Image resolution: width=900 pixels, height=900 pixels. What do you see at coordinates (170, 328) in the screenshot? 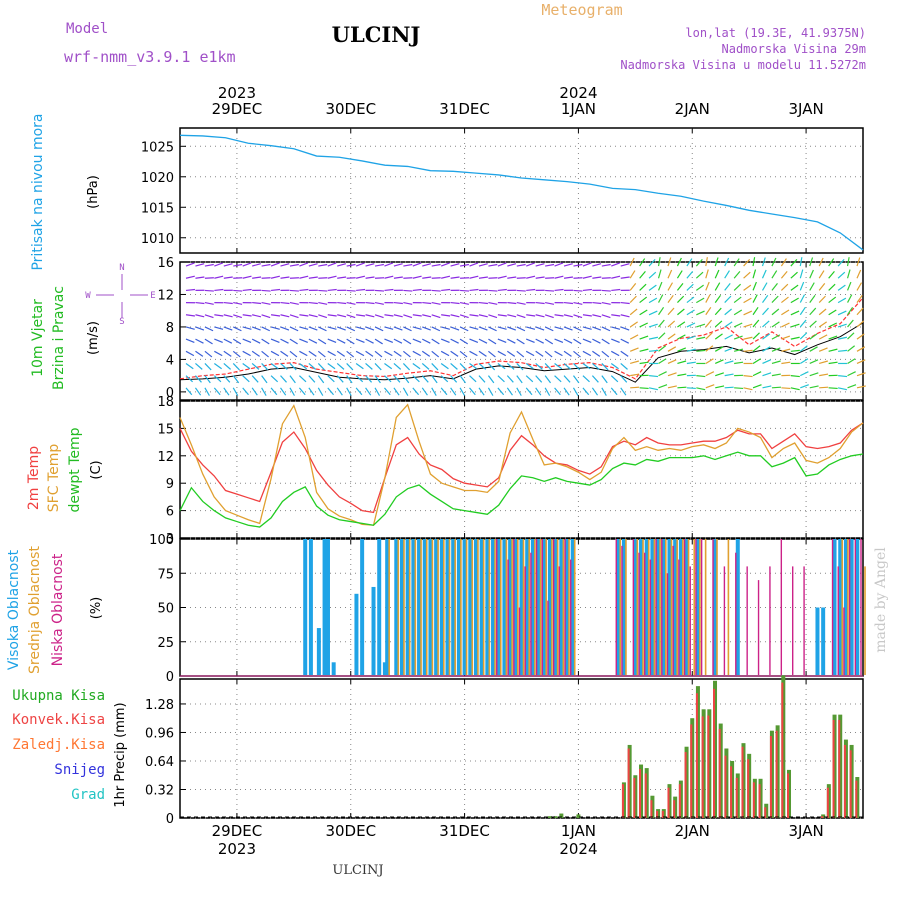
I see `y-tick-label-wind: 8` at bounding box center [170, 328].